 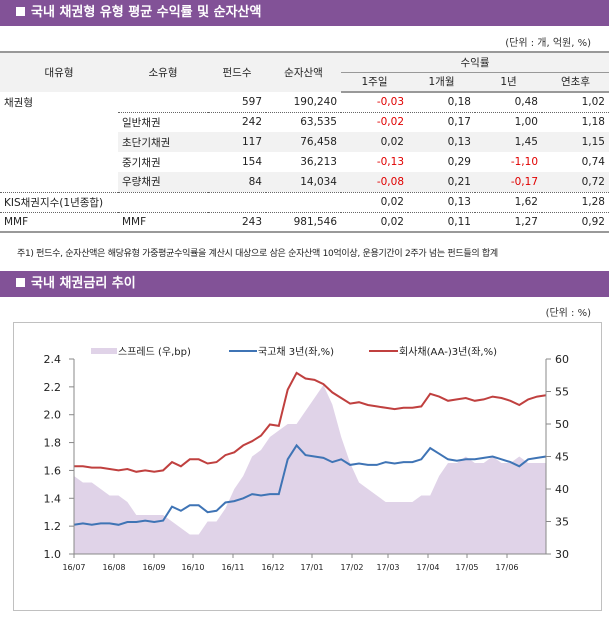 What do you see at coordinates (526, 102) in the screenshot?
I see `cell-y1: 0,48` at bounding box center [526, 102].